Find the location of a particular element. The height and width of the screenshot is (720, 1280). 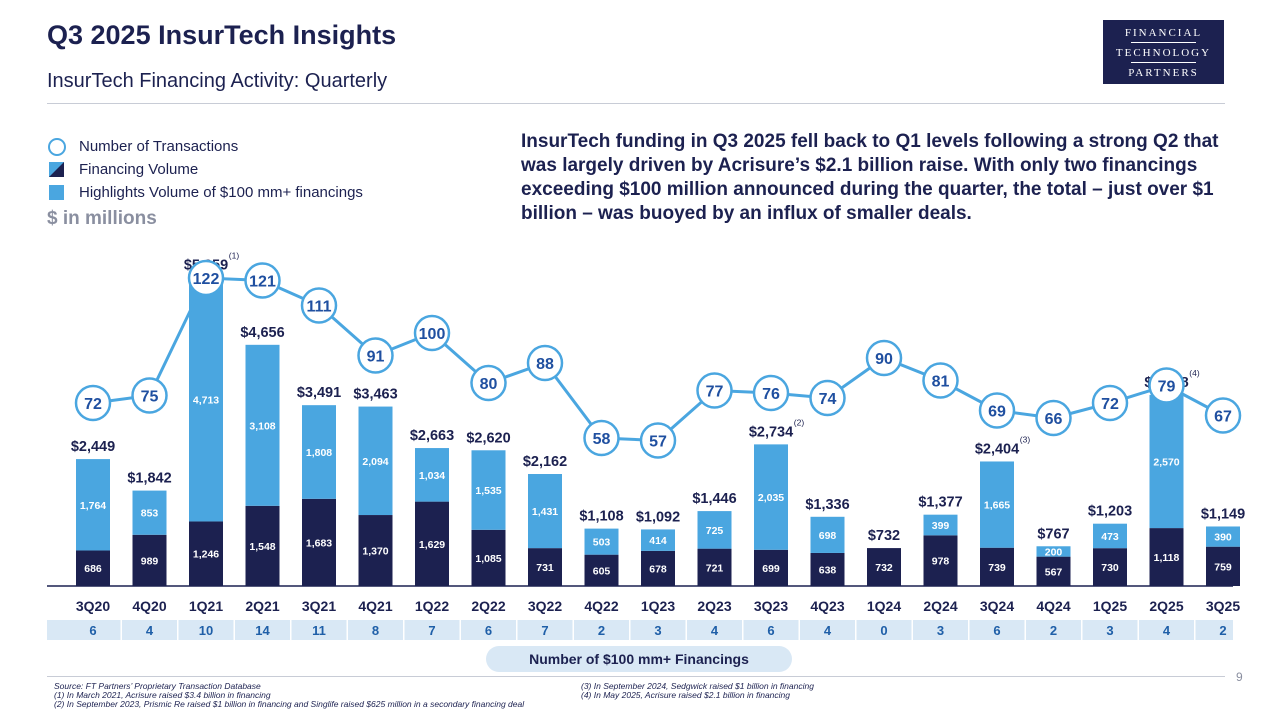

bar-highlights-3Q23 is located at coordinates (771, 497).